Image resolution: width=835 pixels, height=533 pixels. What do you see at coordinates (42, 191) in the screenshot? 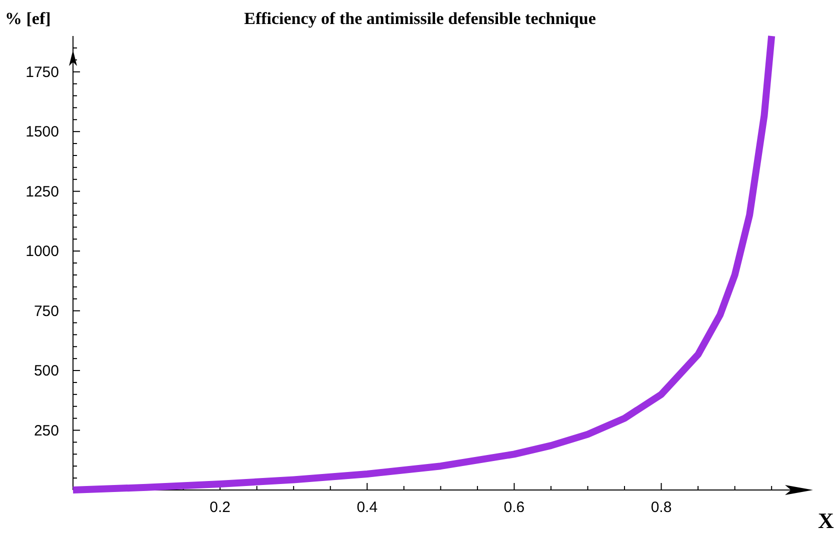
I see `y-tick-label: 1250` at bounding box center [42, 191].